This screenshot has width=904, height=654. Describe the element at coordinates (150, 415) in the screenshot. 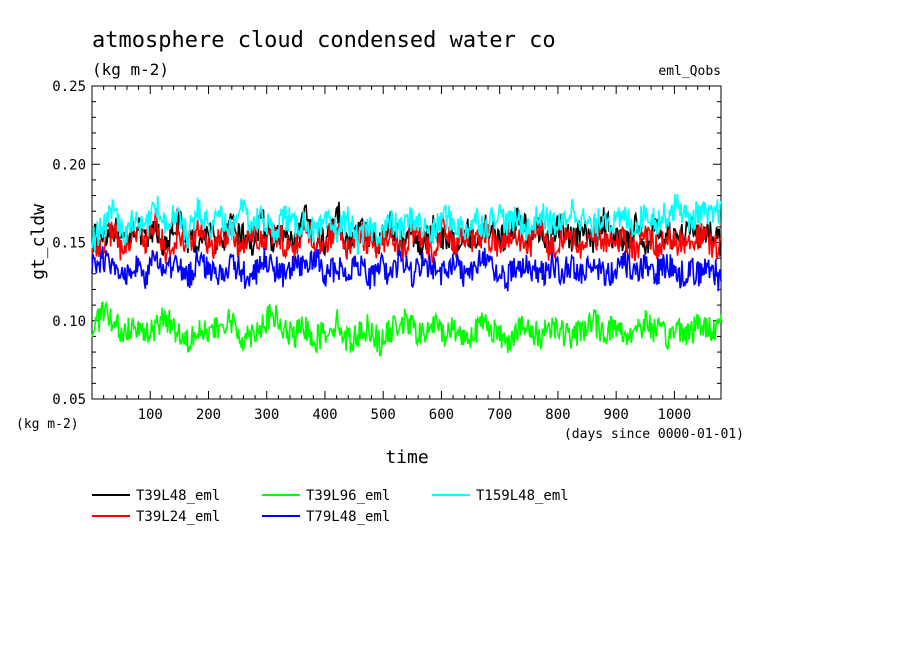

I see `x-tick-label: 100` at that location.